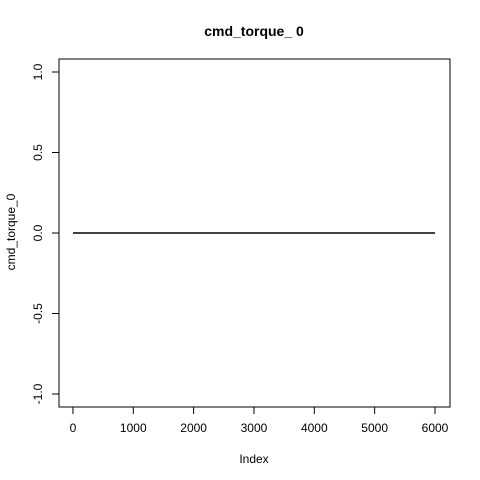 Image resolution: width=480 pixels, height=480 pixels. What do you see at coordinates (38, 393) in the screenshot?
I see `y-tick-label: -1.0` at bounding box center [38, 393].